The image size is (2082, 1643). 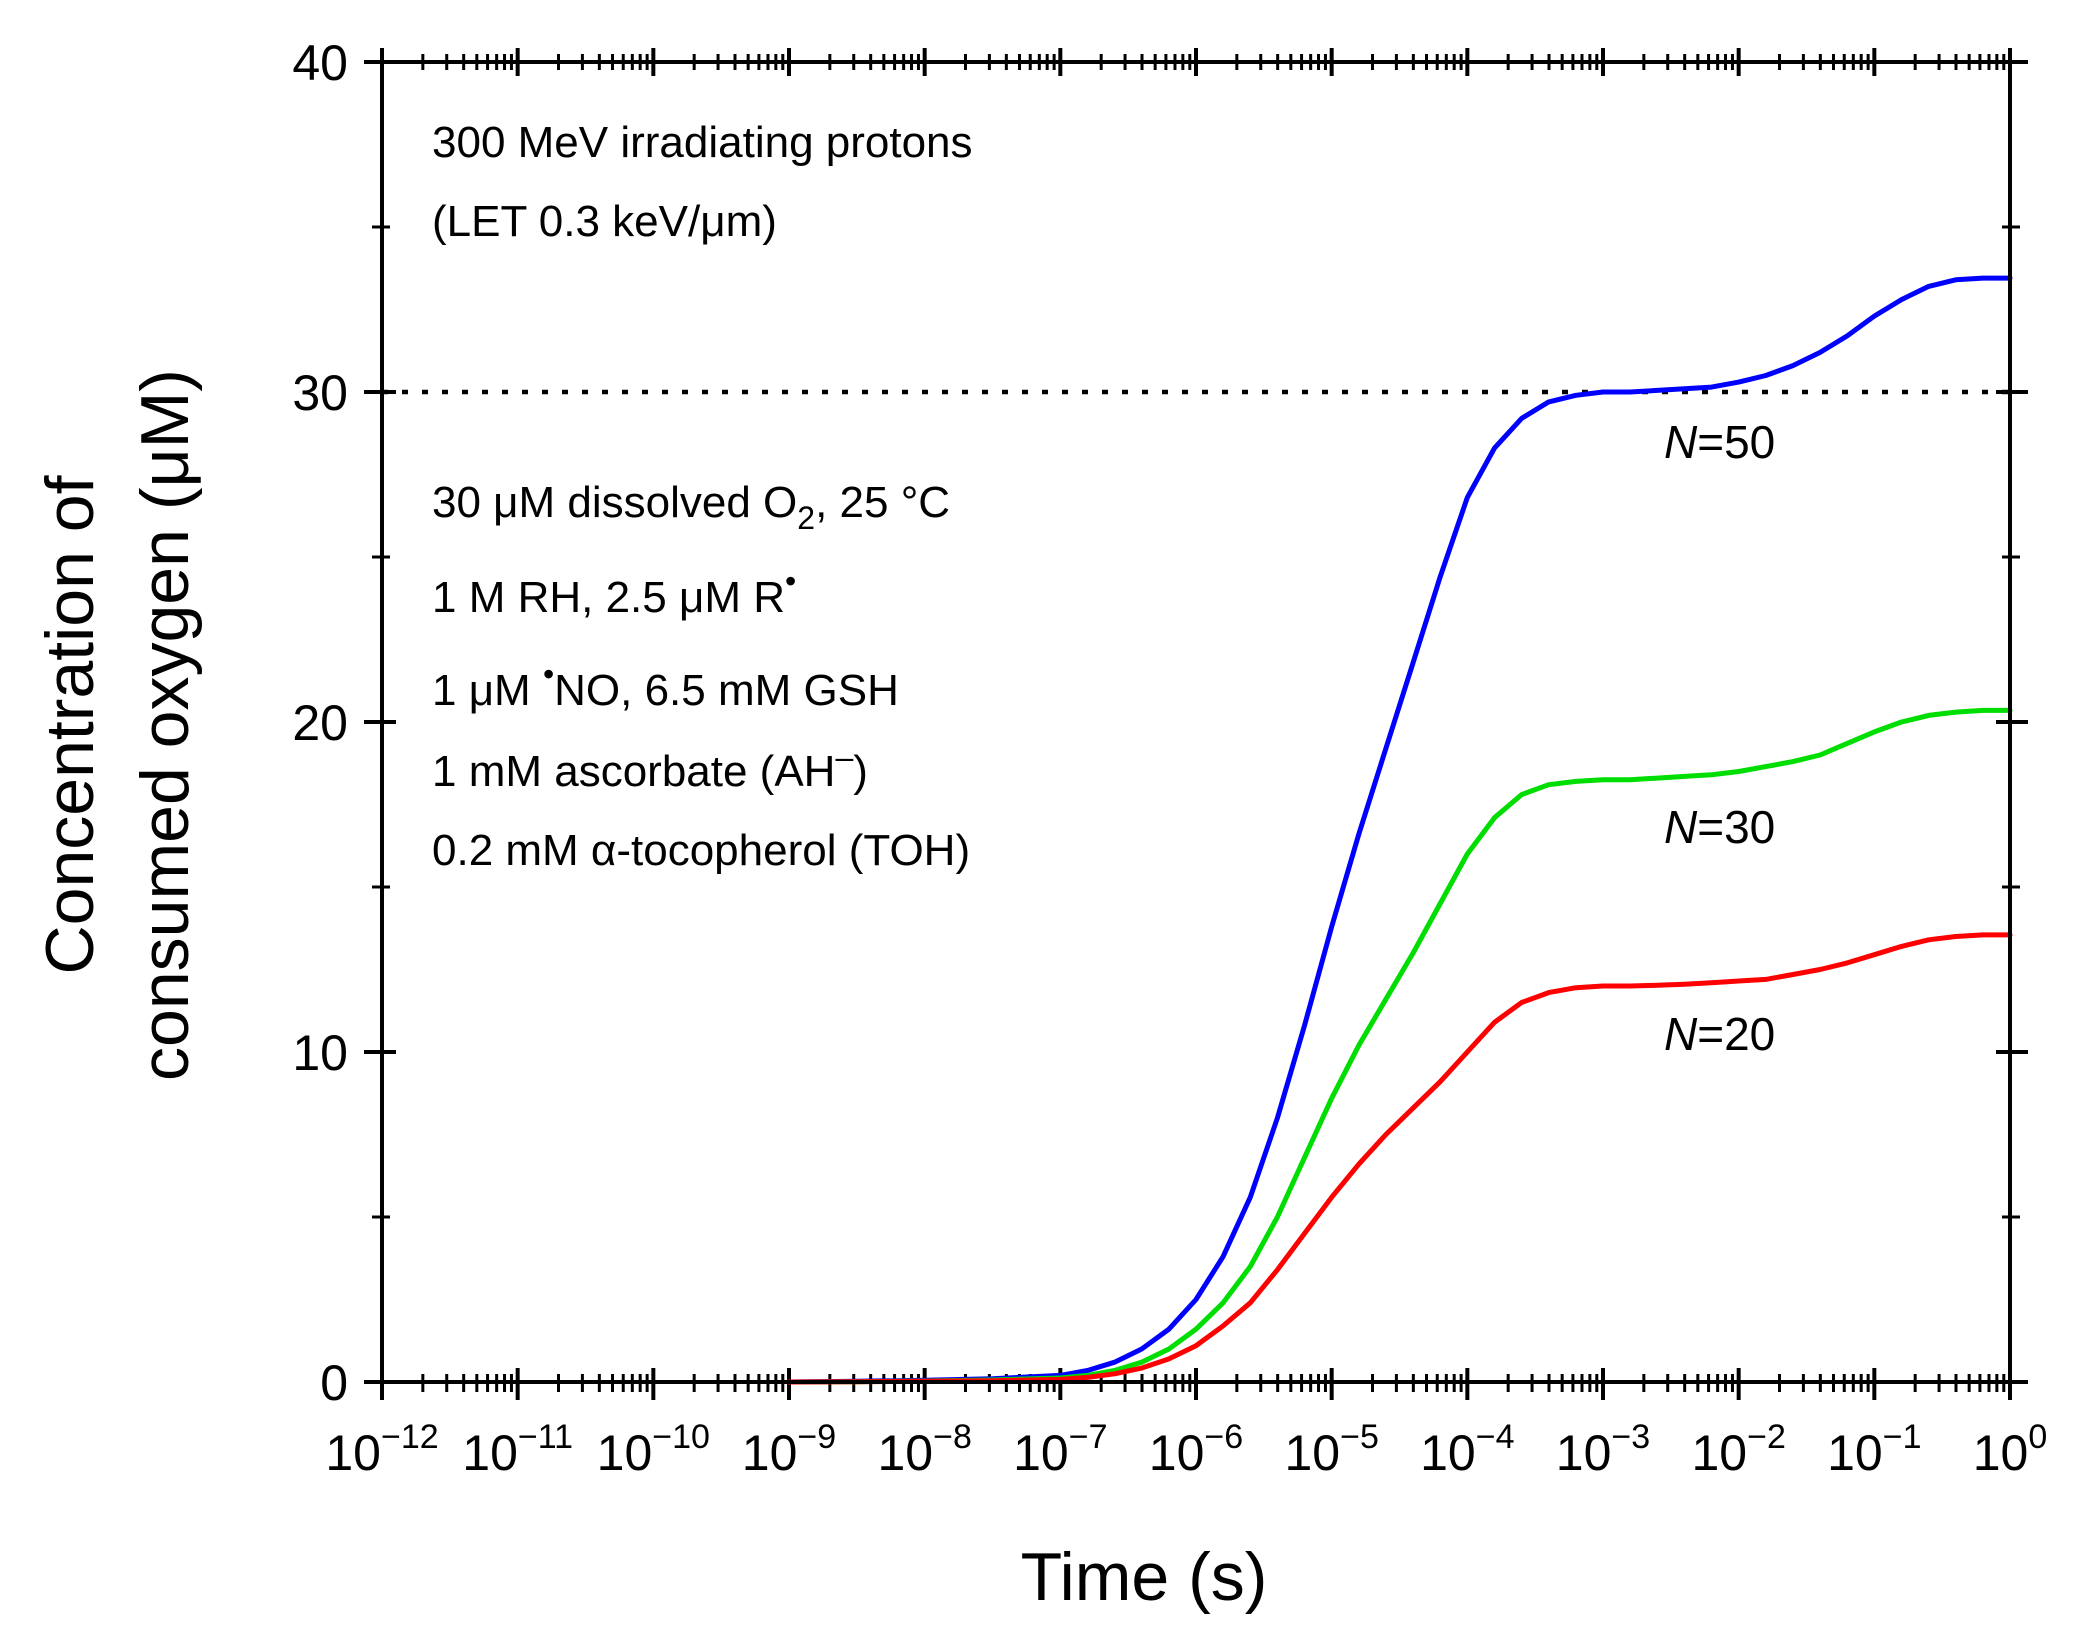 What do you see at coordinates (1467, 1449) in the screenshot?
I see `x-tick-label: 10⁻⁴` at bounding box center [1467, 1449].